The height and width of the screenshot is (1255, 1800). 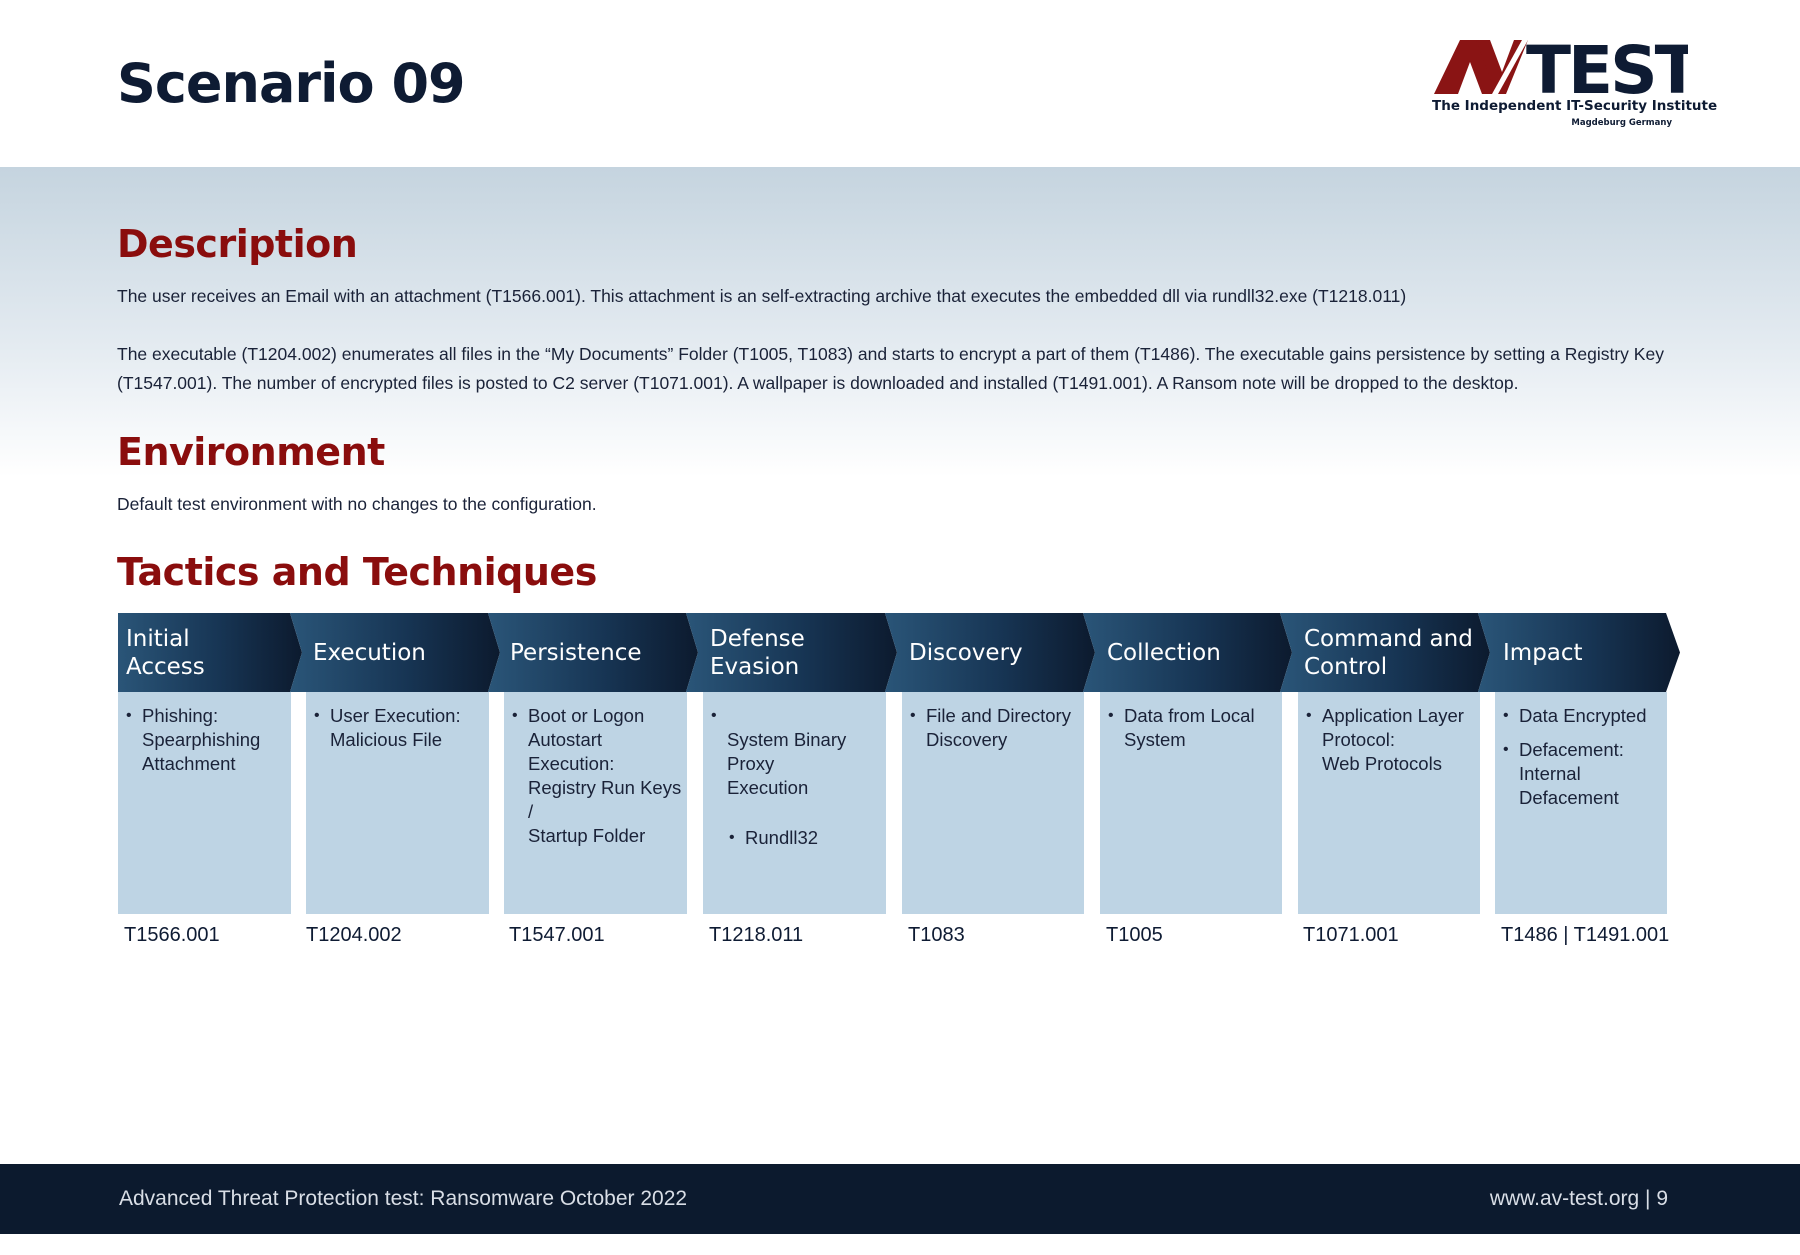 I want to click on techniques-initial-access: Phishing: Spearphishing Attachment, so click(x=204, y=803).